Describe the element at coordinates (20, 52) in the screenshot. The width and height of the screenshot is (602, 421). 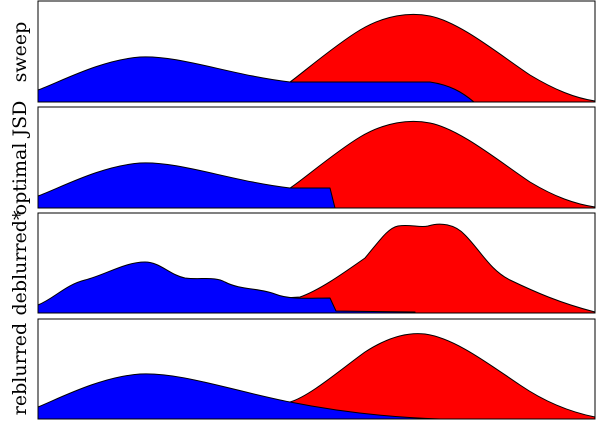
I see `panel-label-sweep: sweep` at that location.